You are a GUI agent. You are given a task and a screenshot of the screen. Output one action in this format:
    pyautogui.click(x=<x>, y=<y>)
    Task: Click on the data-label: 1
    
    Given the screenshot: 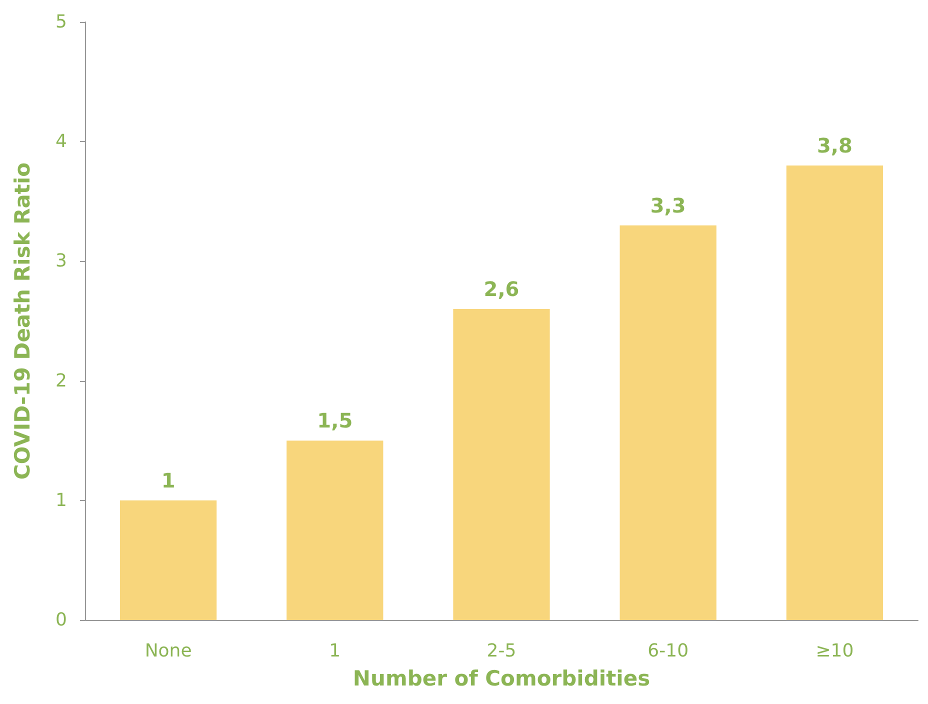 What is the action you would take?
    pyautogui.click(x=168, y=480)
    